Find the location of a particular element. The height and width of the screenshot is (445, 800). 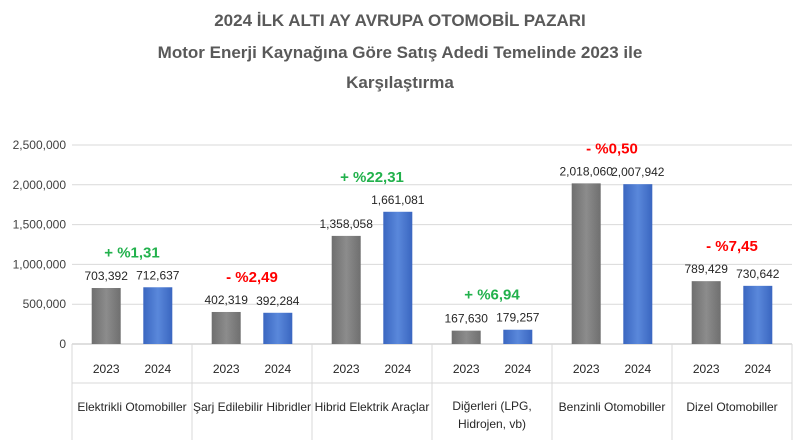

title-line-3: Karşılaştırma is located at coordinates (400, 82).